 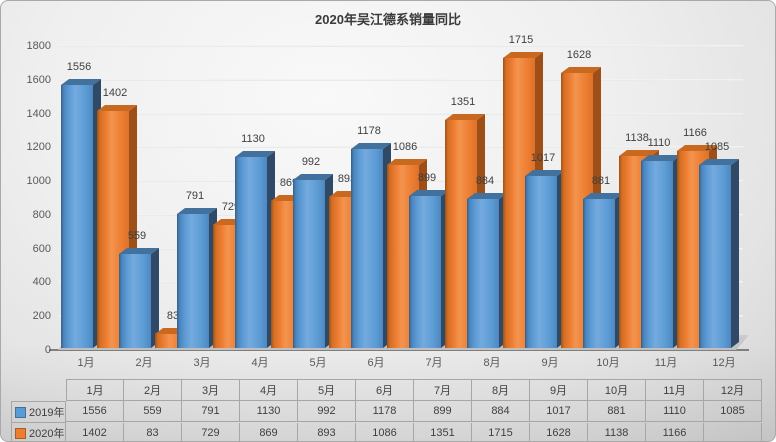 I want to click on bar-2019年-12月: 1085, so click(x=719, y=244).